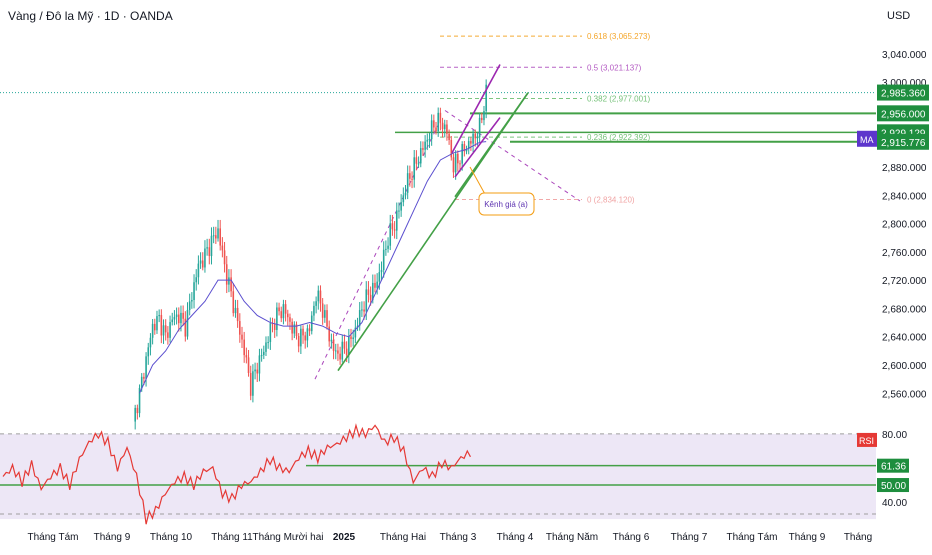 Image resolution: width=932 pixels, height=555 pixels. I want to click on fib-level-label: 0.236 (2,922.392), so click(618, 137).